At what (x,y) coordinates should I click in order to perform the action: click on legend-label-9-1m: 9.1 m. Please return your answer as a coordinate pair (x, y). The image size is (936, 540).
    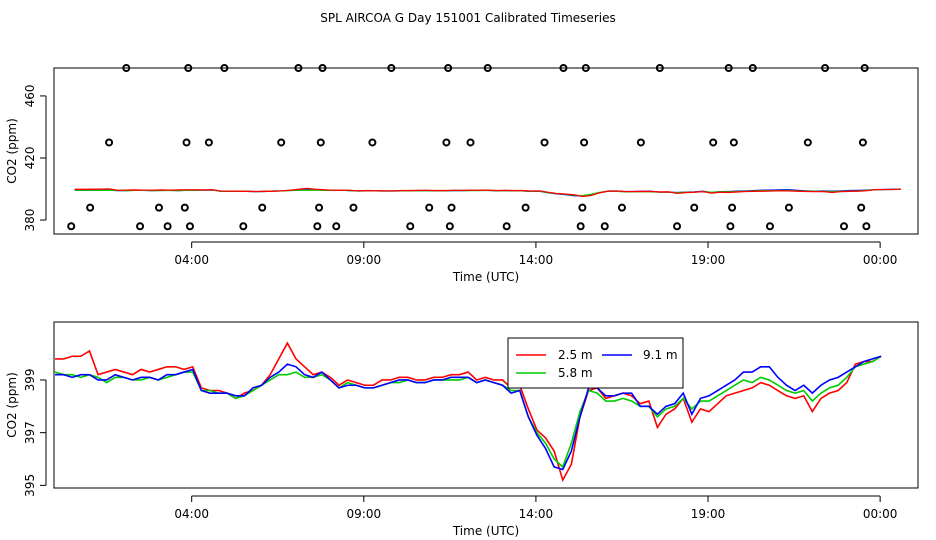
    Looking at the image, I should click on (660, 355).